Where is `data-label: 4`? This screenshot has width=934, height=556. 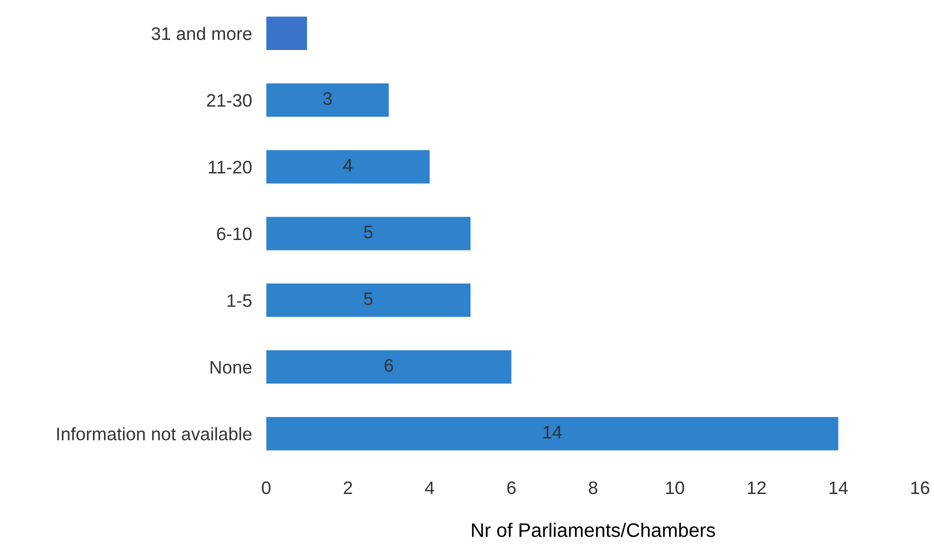 data-label: 4 is located at coordinates (347, 165).